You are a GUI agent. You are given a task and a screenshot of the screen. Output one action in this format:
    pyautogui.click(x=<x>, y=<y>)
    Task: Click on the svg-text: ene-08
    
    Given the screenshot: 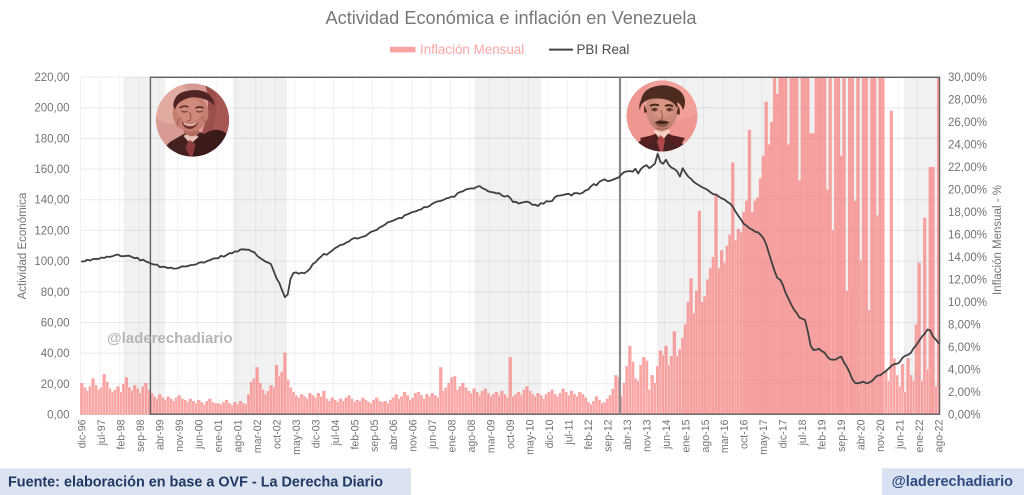 What is the action you would take?
    pyautogui.click(x=453, y=435)
    